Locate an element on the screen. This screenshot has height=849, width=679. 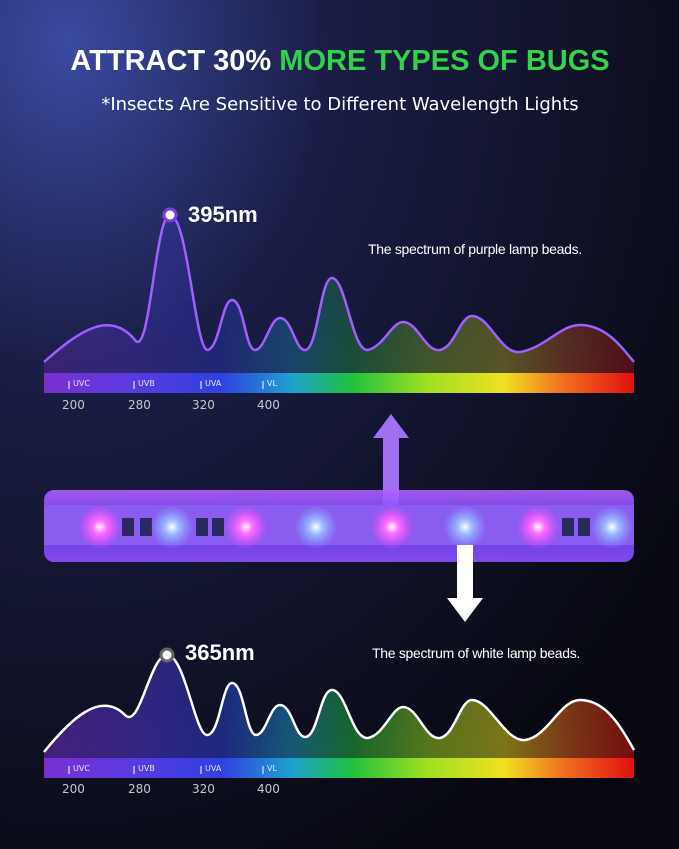
caption: The spectrum of white lamp beads. is located at coordinates (476, 653).